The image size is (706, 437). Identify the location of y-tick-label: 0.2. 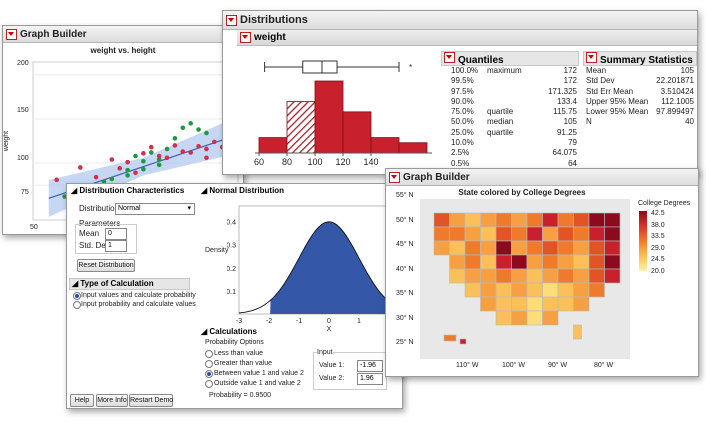
(231, 269).